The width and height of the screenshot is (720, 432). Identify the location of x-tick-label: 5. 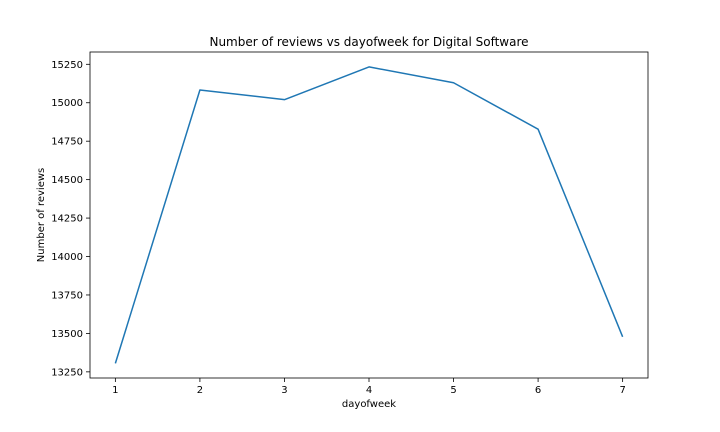
(453, 390).